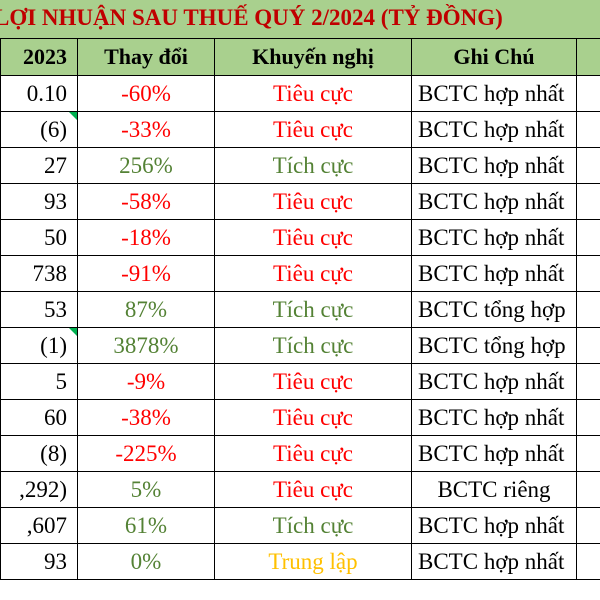 The height and width of the screenshot is (600, 600). I want to click on cell-change: -18%, so click(146, 237).